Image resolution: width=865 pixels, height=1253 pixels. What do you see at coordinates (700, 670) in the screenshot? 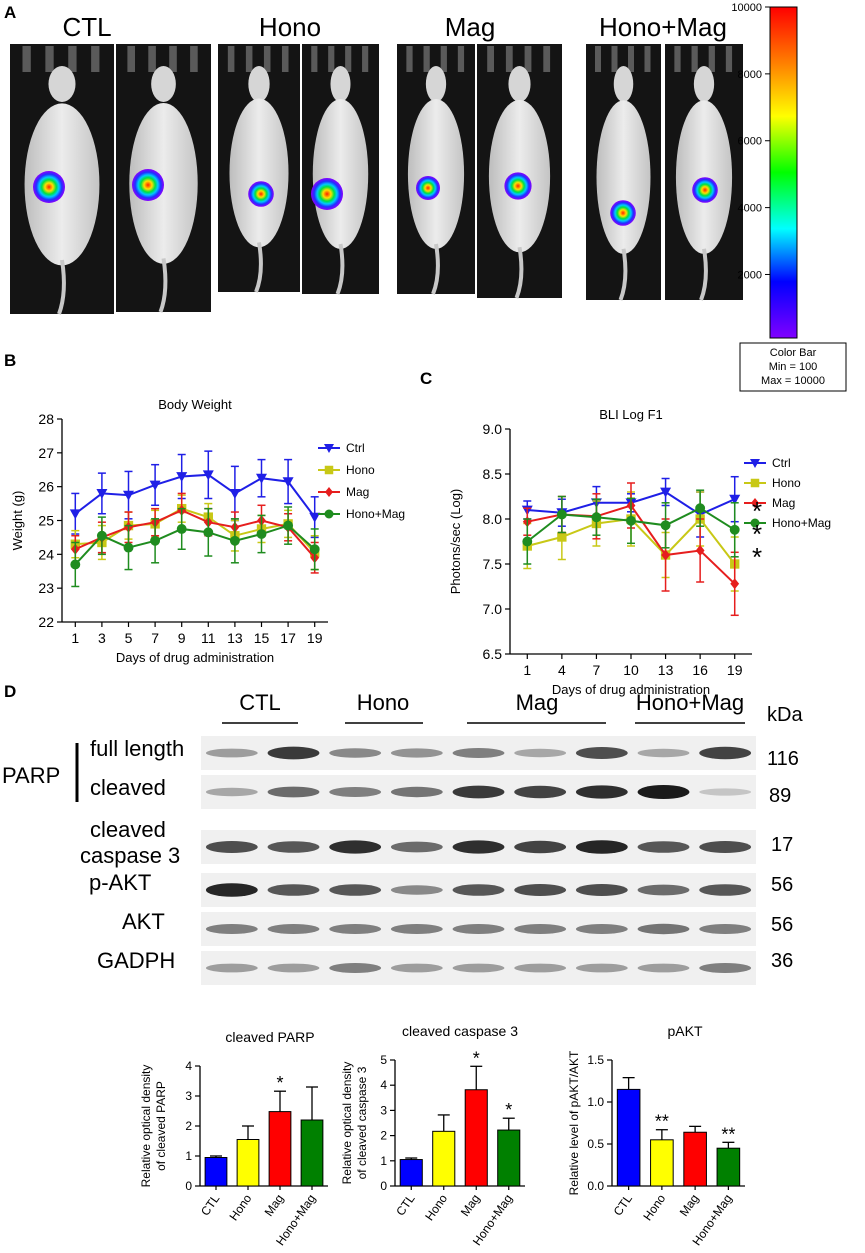
I see `x-tick-label: 16` at bounding box center [700, 670].